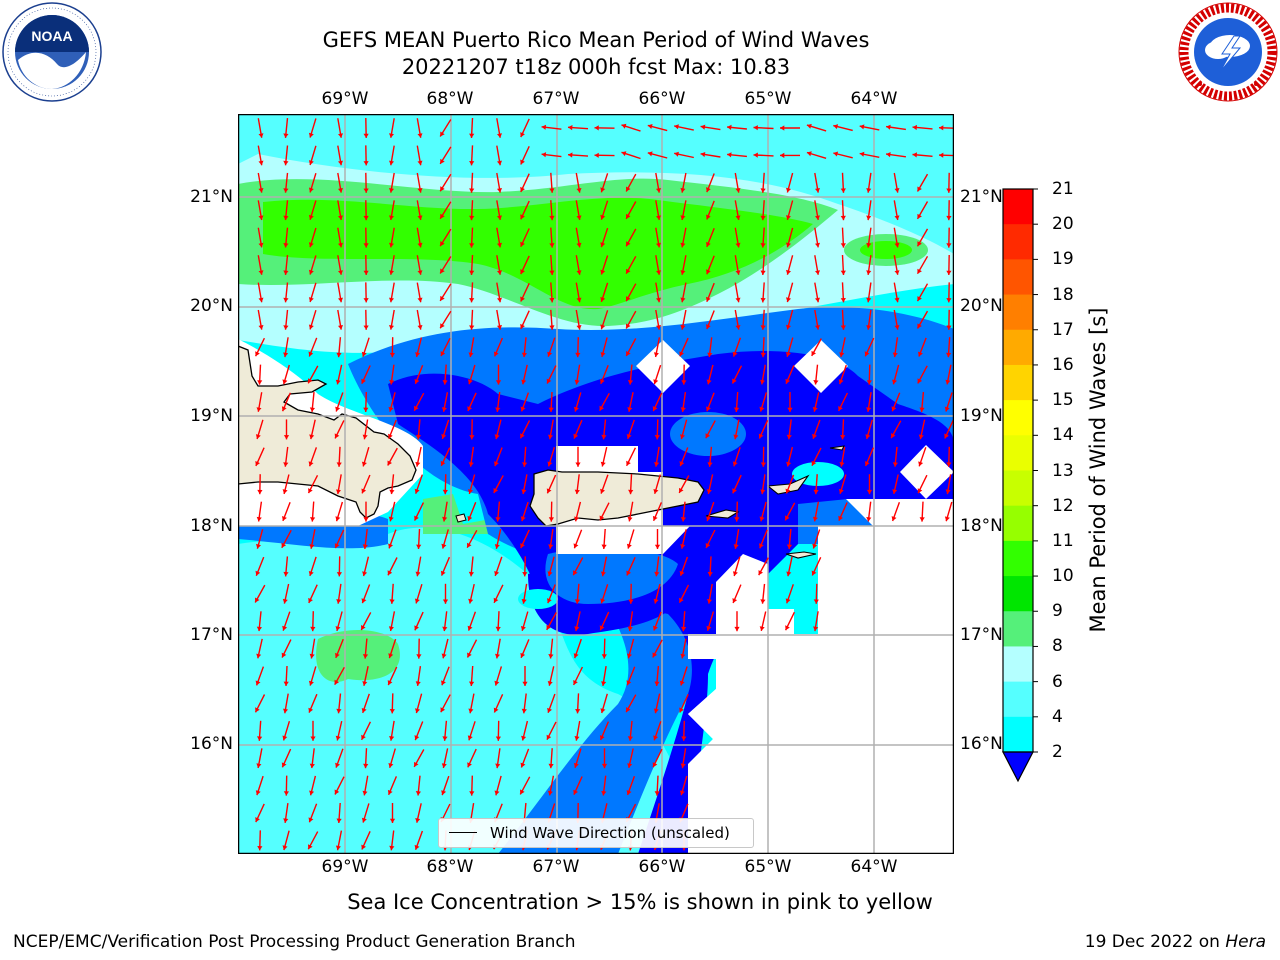 This screenshot has height=960, width=1280. I want to click on lon-label-bottom: 66°W, so click(662, 867).